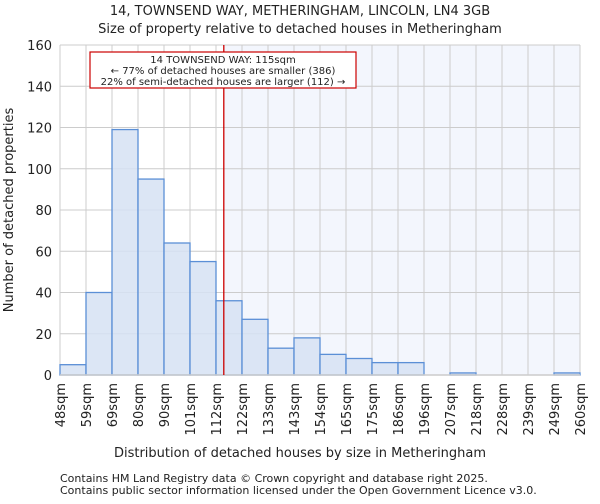  Describe the element at coordinates (321, 409) in the screenshot. I see `x-tick-label: 154sqm` at that location.